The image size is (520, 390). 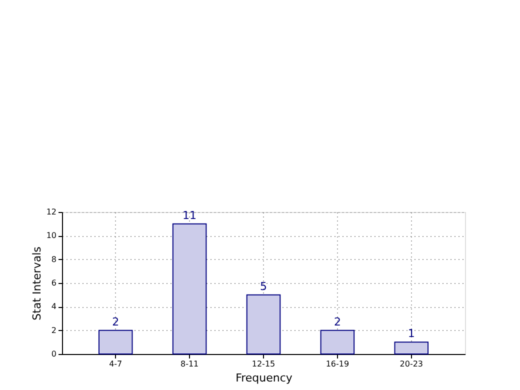 I want to click on data-label: 5, so click(x=263, y=286).